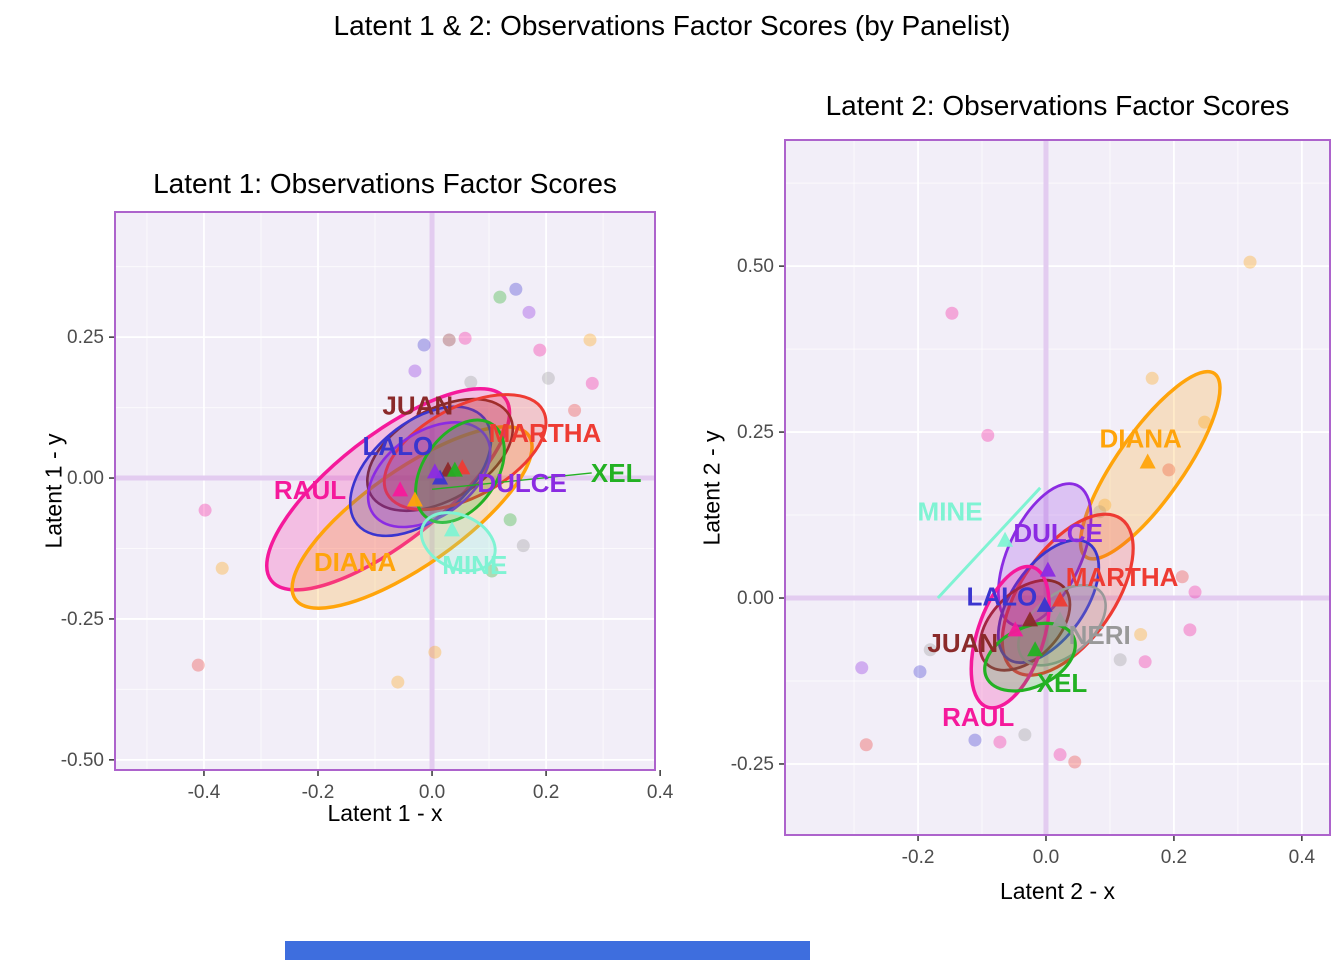  Describe the element at coordinates (452, 529) in the screenshot. I see `group-mean-mine` at that location.